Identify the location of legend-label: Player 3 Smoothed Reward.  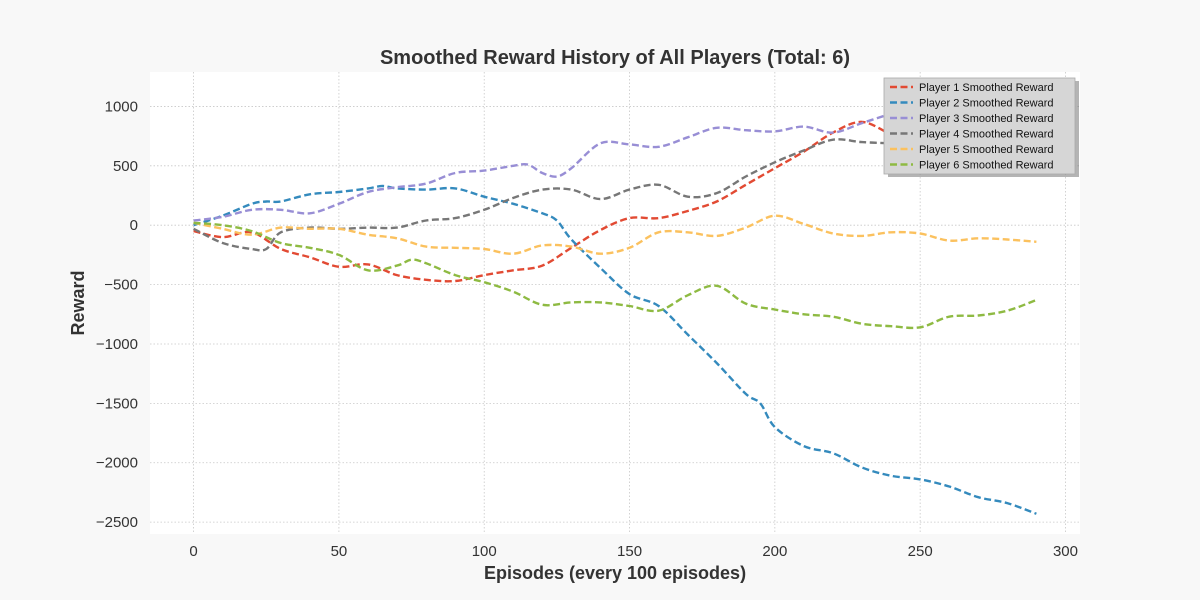
(986, 119).